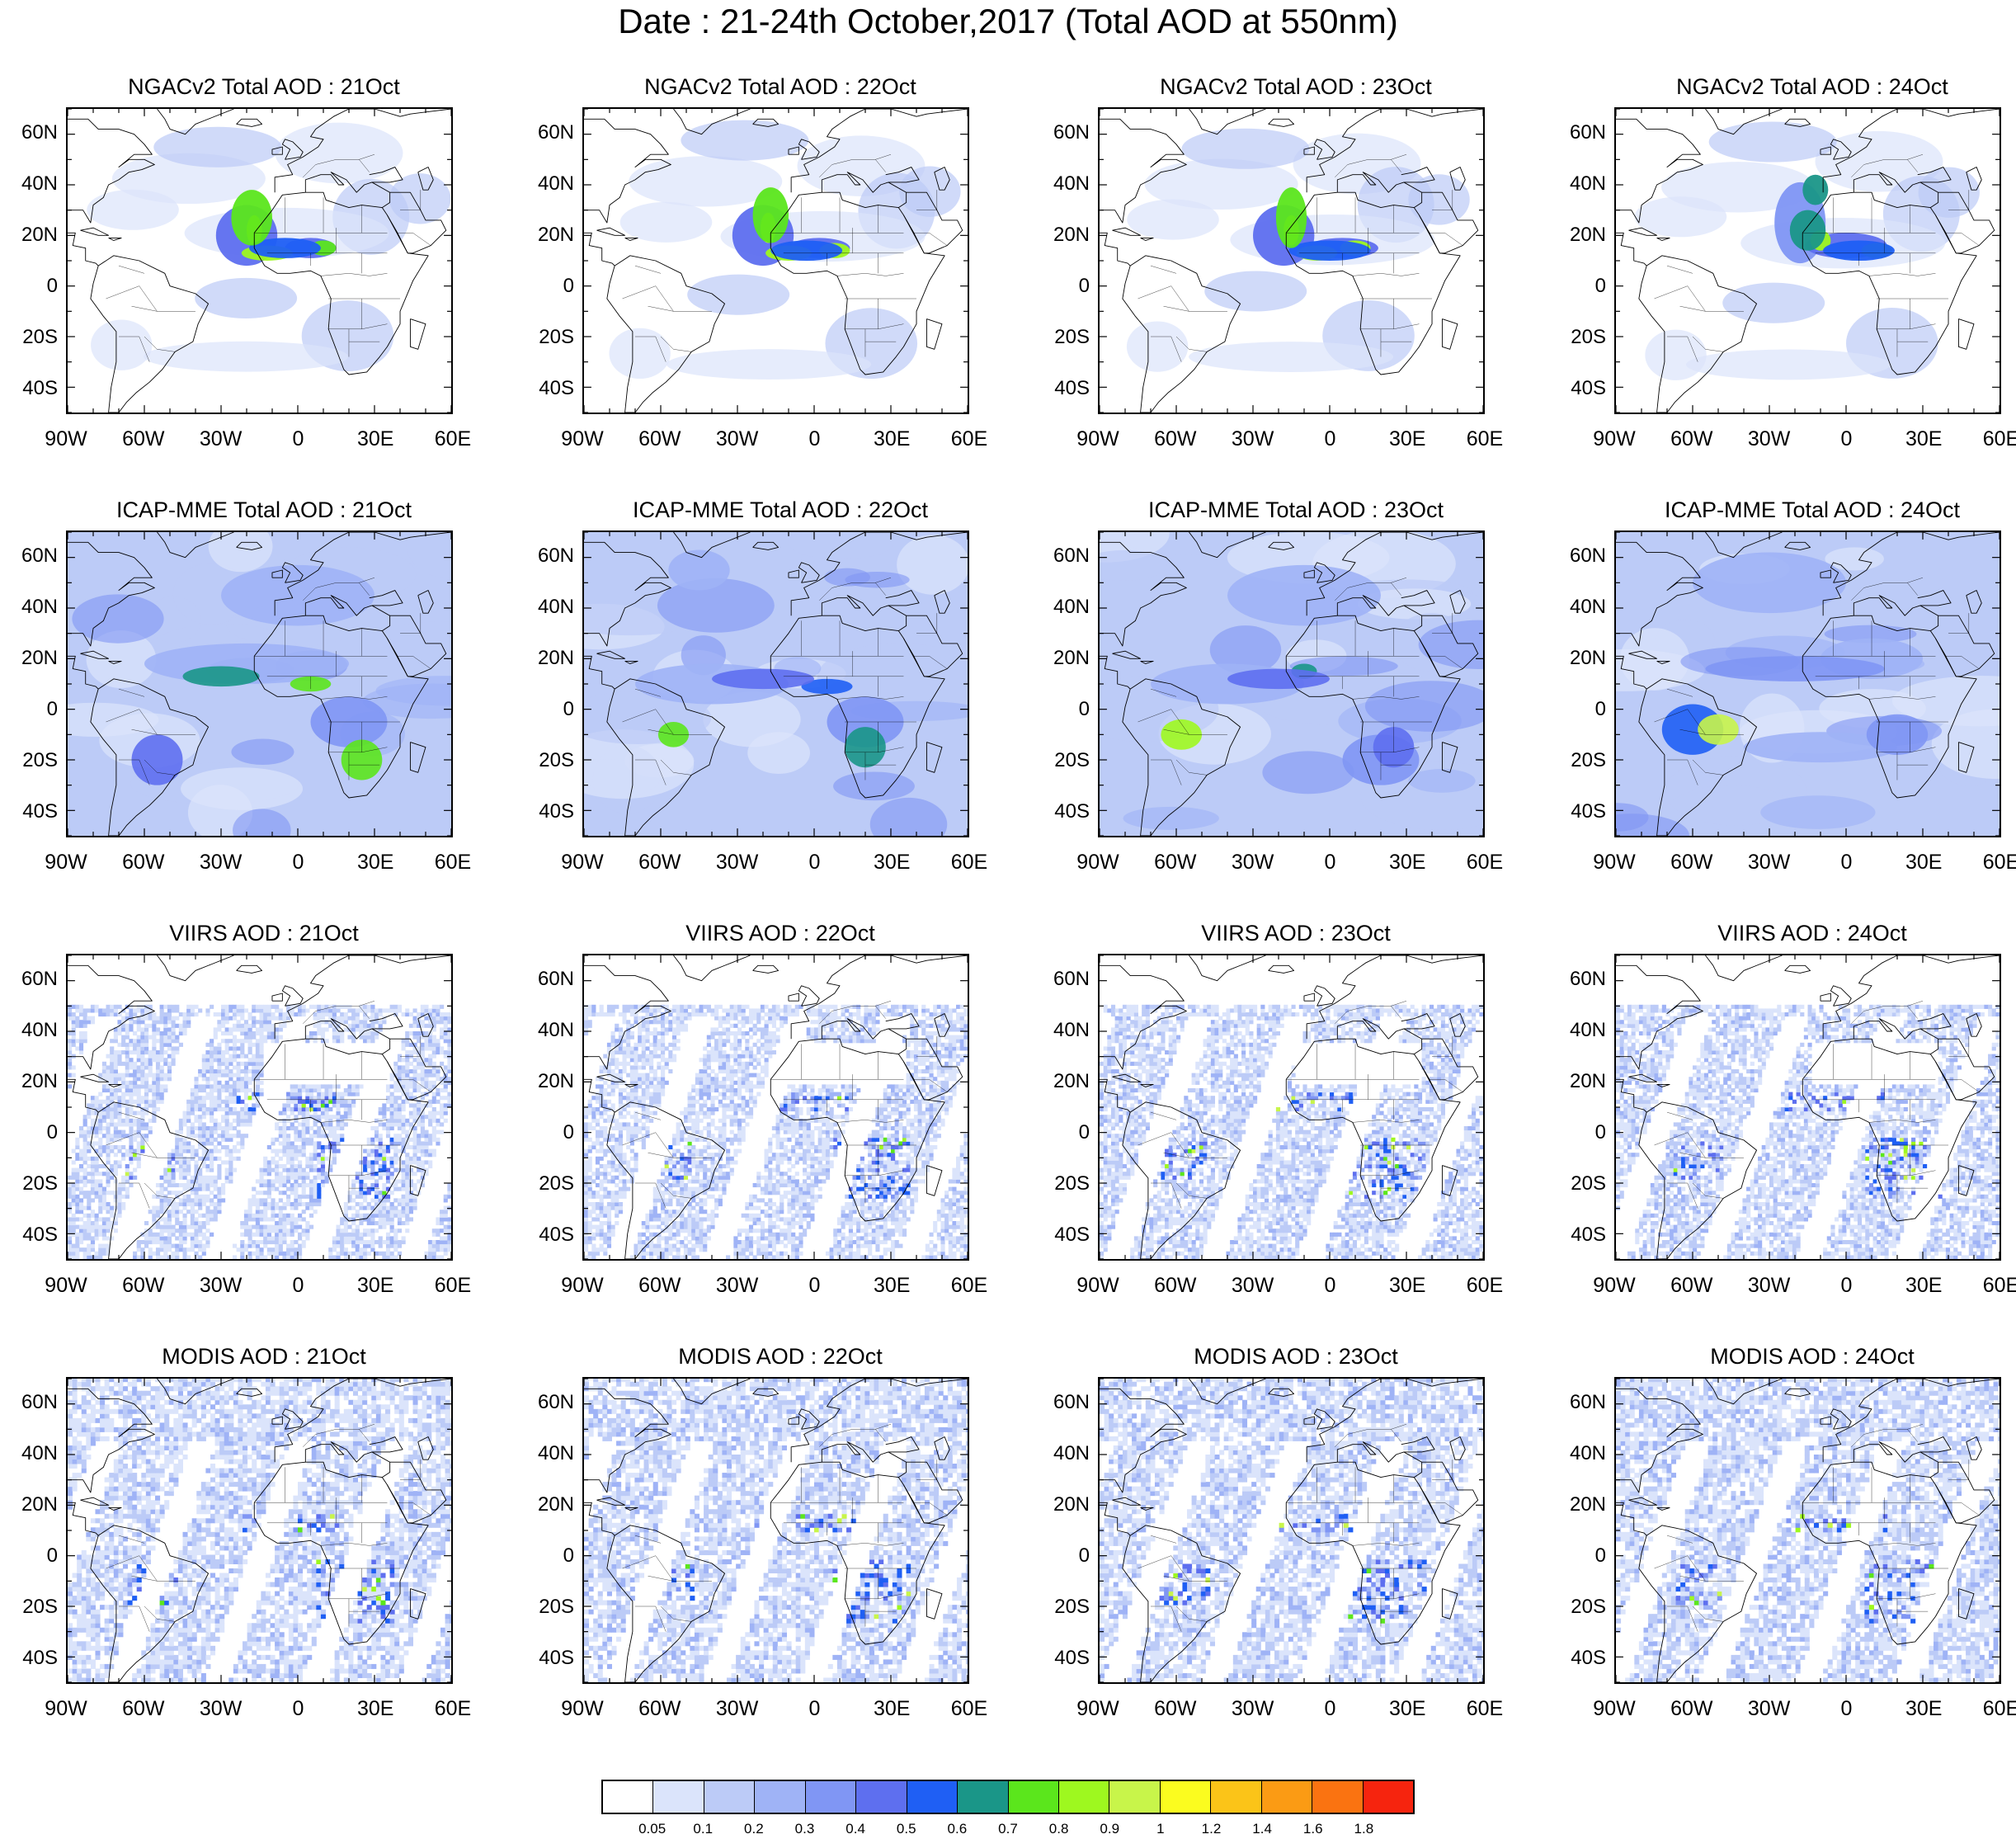 The width and height of the screenshot is (2016, 1839). I want to click on colorbar-tick-label: 1.4, so click(1262, 1829).